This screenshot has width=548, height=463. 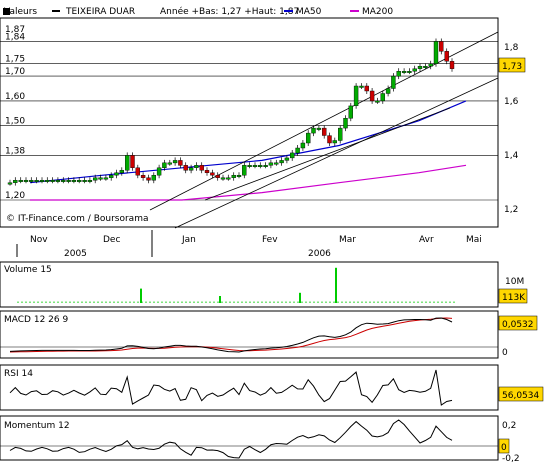 What do you see at coordinates (36, 320) in the screenshot?
I see `macd-panel-title: MACD 12 26 9` at bounding box center [36, 320].